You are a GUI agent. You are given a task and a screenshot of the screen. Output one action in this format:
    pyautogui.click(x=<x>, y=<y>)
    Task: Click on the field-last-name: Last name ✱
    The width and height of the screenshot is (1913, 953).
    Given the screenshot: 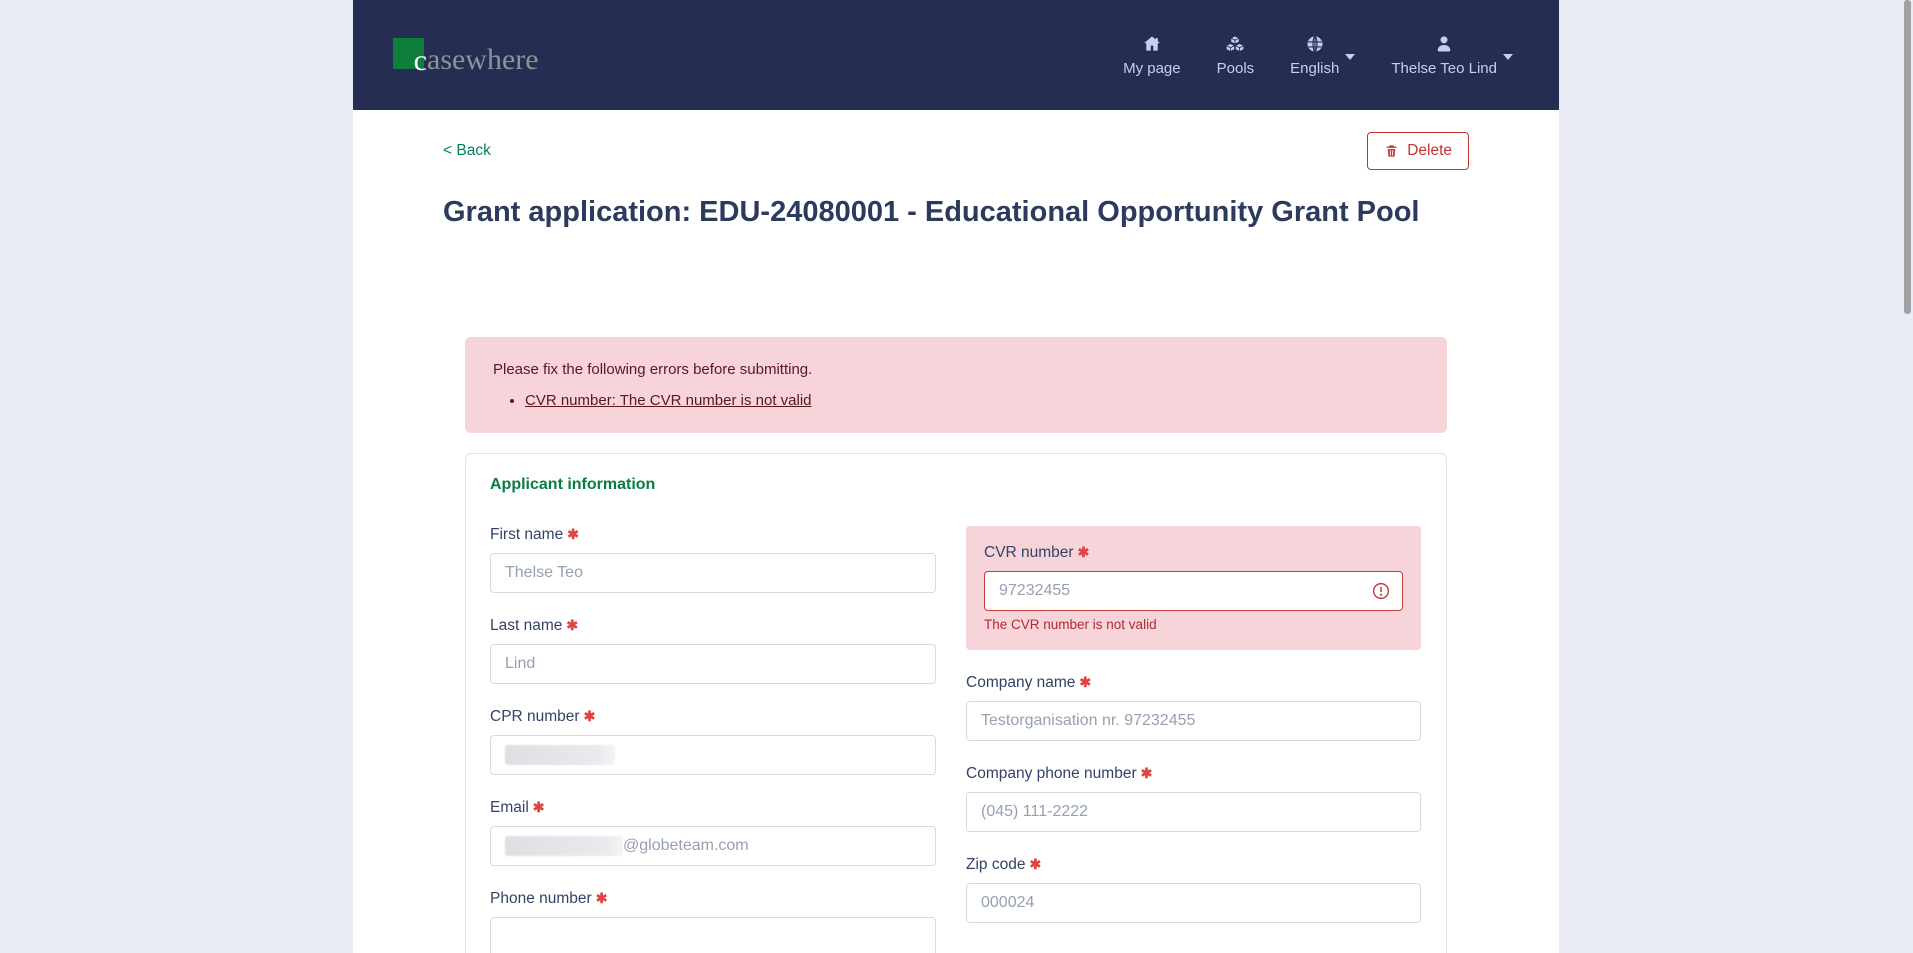 What is the action you would take?
    pyautogui.click(x=713, y=651)
    